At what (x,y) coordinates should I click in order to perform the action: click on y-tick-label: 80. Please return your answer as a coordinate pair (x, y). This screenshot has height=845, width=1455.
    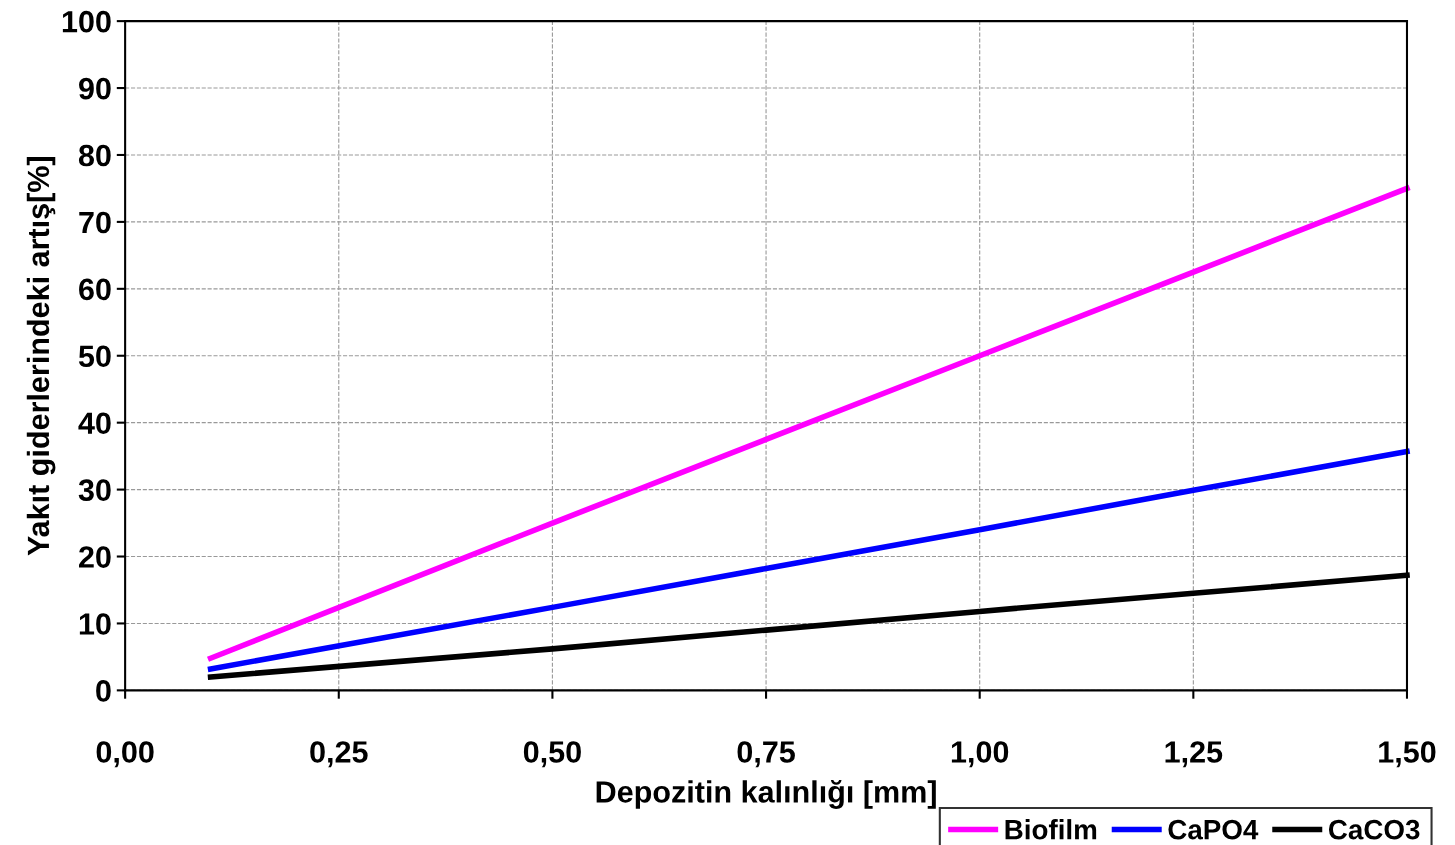
    Looking at the image, I should click on (94, 155).